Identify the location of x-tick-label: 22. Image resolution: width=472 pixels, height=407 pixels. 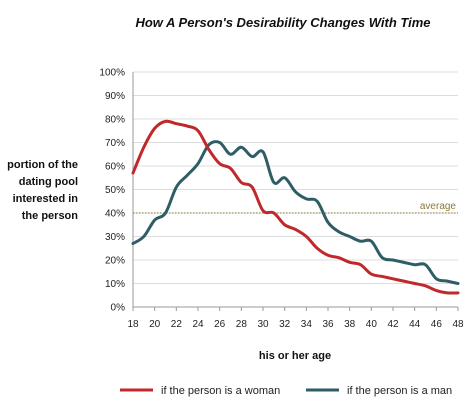
(177, 324).